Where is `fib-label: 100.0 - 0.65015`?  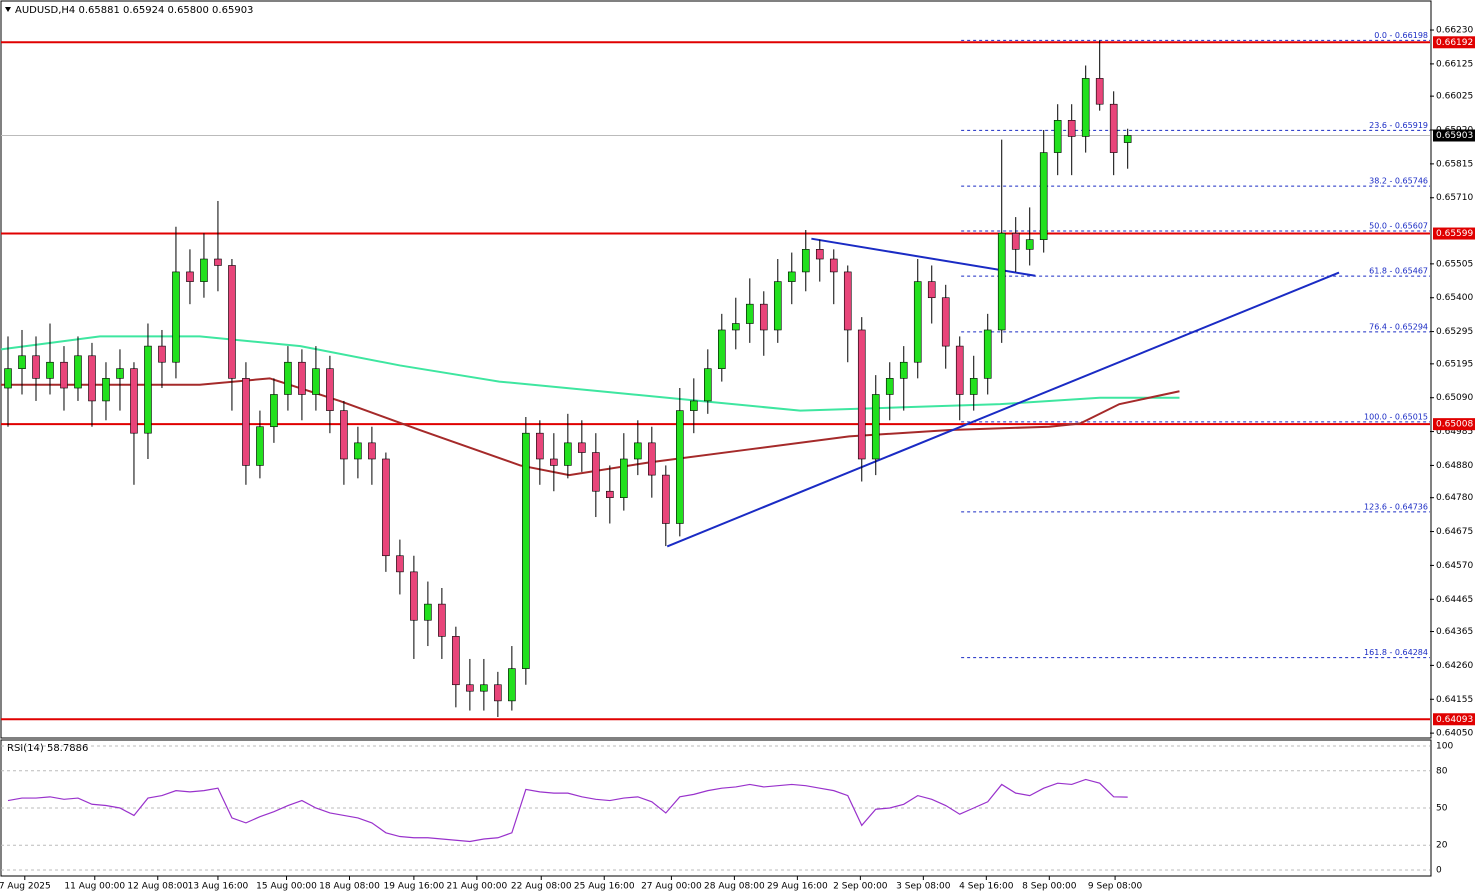
fib-label: 100.0 - 0.65015 is located at coordinates (1396, 416).